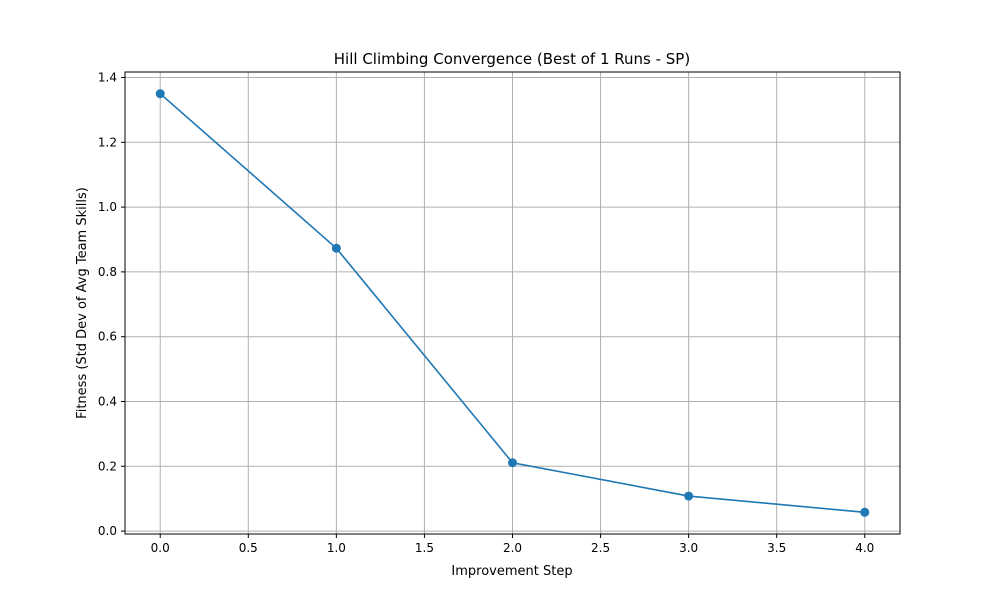 This screenshot has width=1000, height=600. Describe the element at coordinates (82, 303) in the screenshot. I see `y-axis-label: Fitness (Std Dev of Avg Team Skills)` at that location.